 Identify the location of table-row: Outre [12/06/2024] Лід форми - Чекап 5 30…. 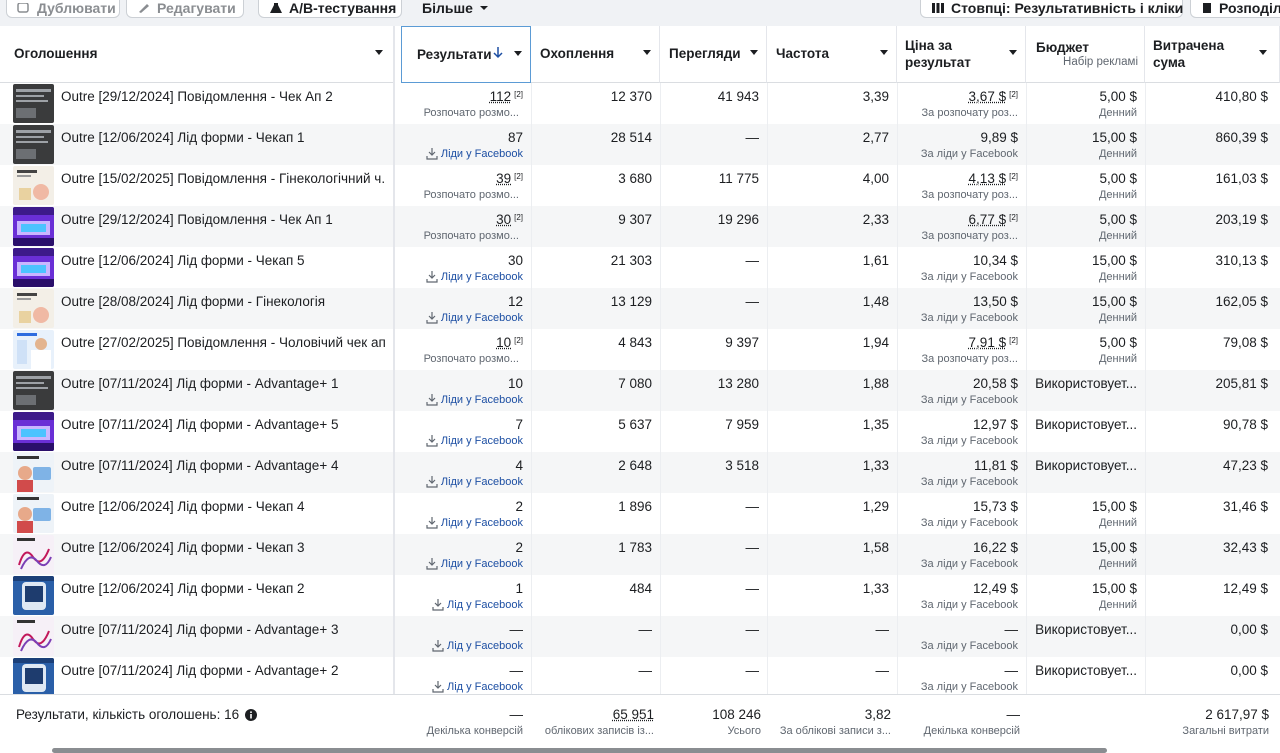
(640, 267).